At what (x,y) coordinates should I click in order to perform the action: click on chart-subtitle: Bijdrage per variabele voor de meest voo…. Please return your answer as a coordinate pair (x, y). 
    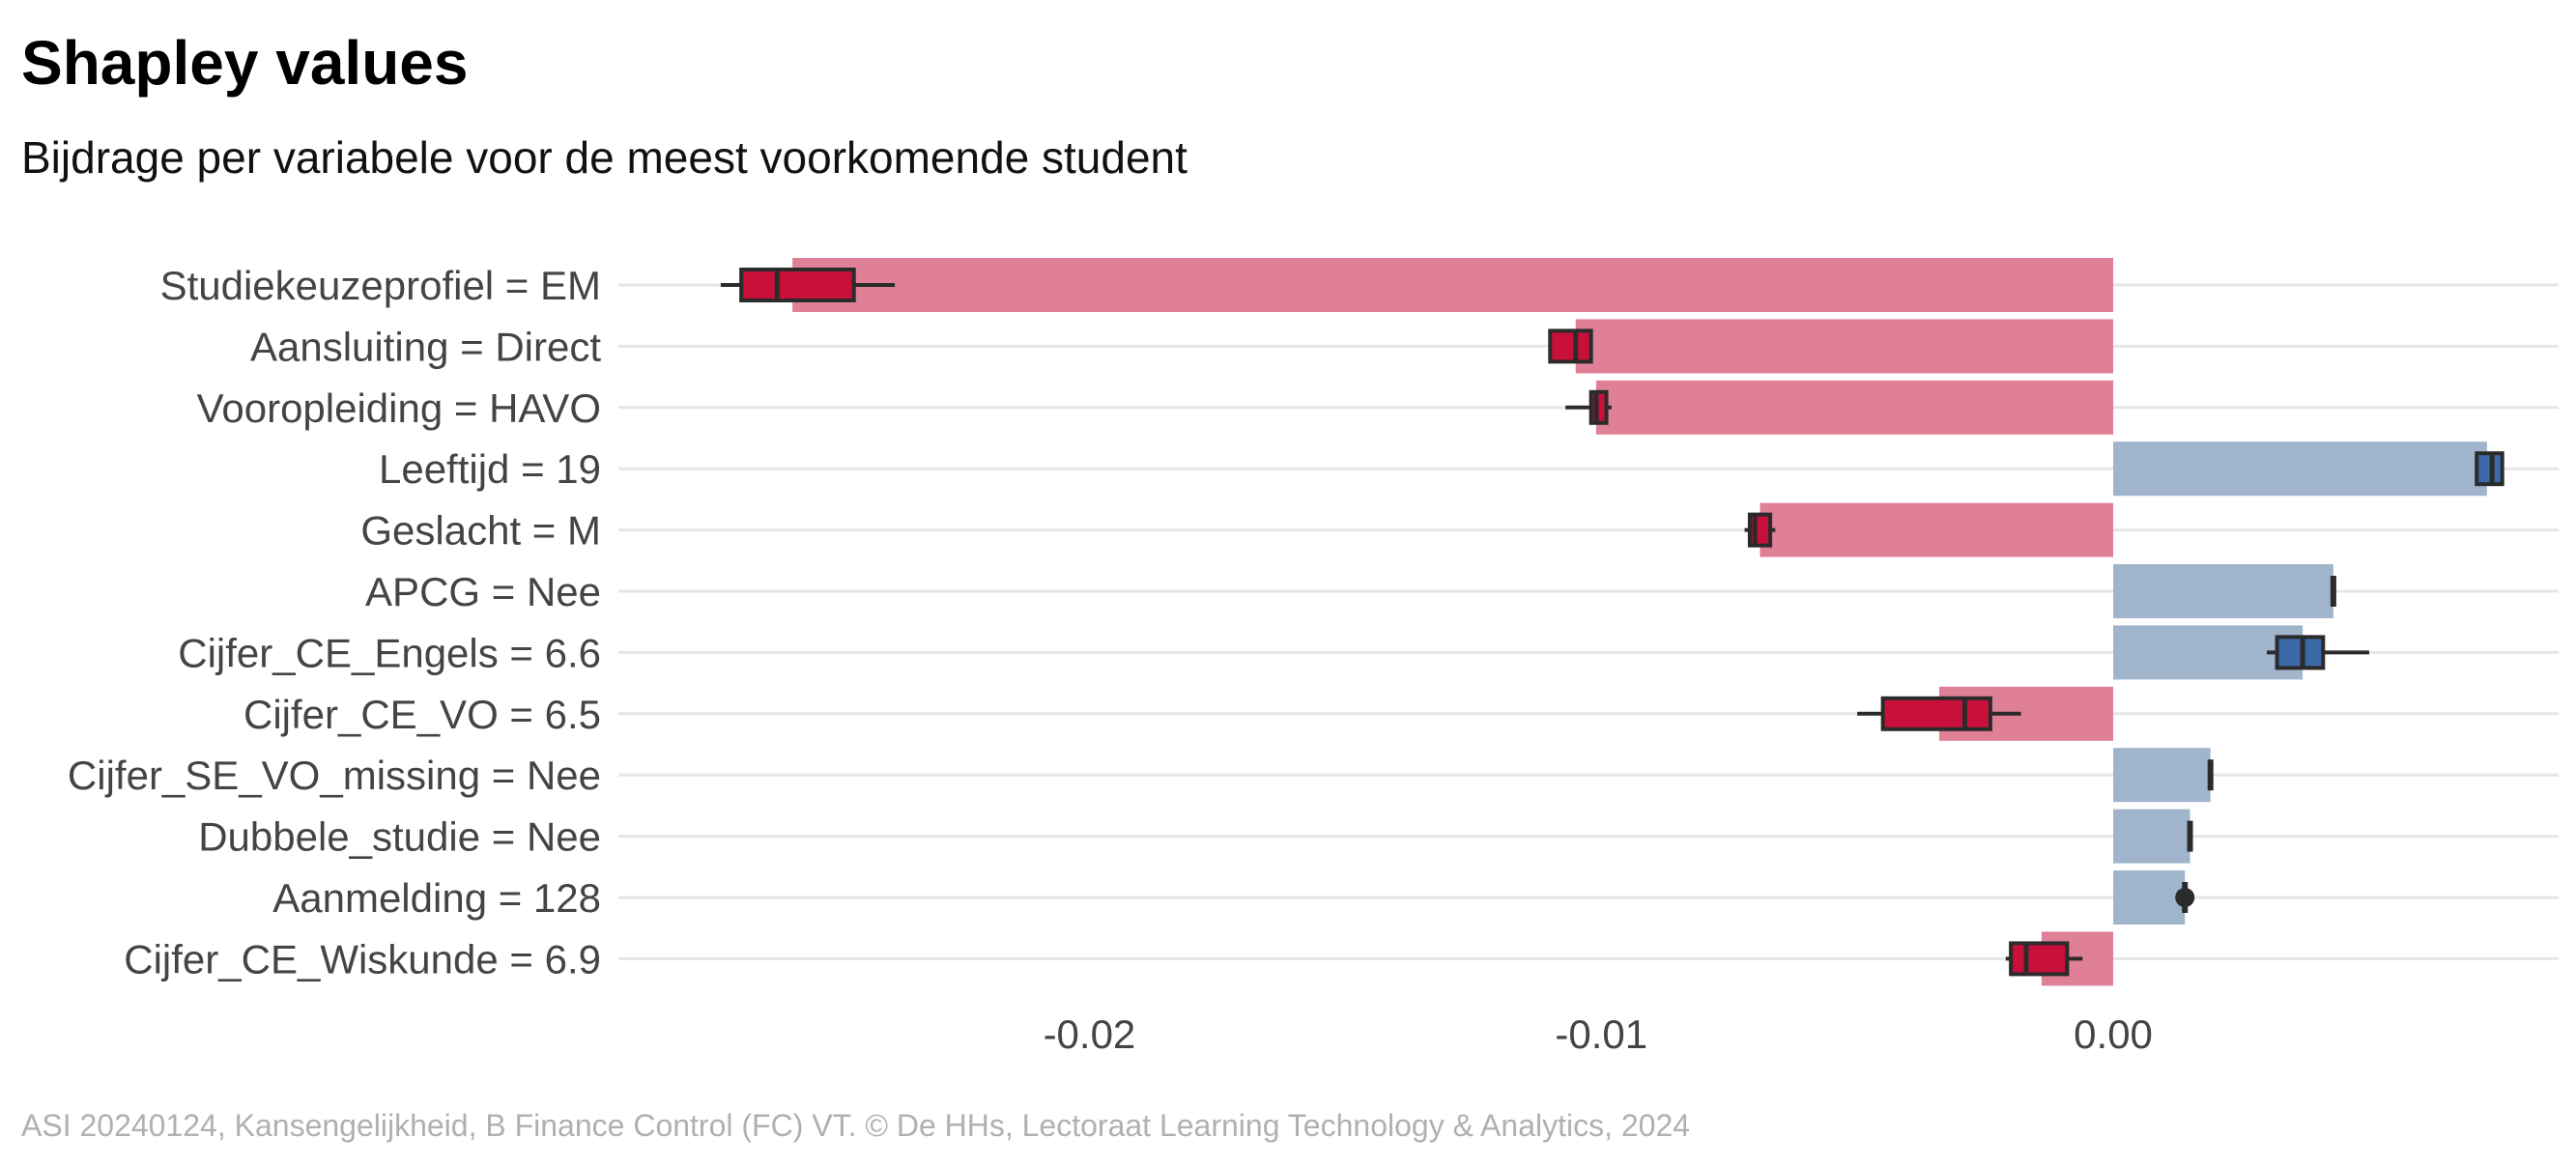
    Looking at the image, I should click on (604, 157).